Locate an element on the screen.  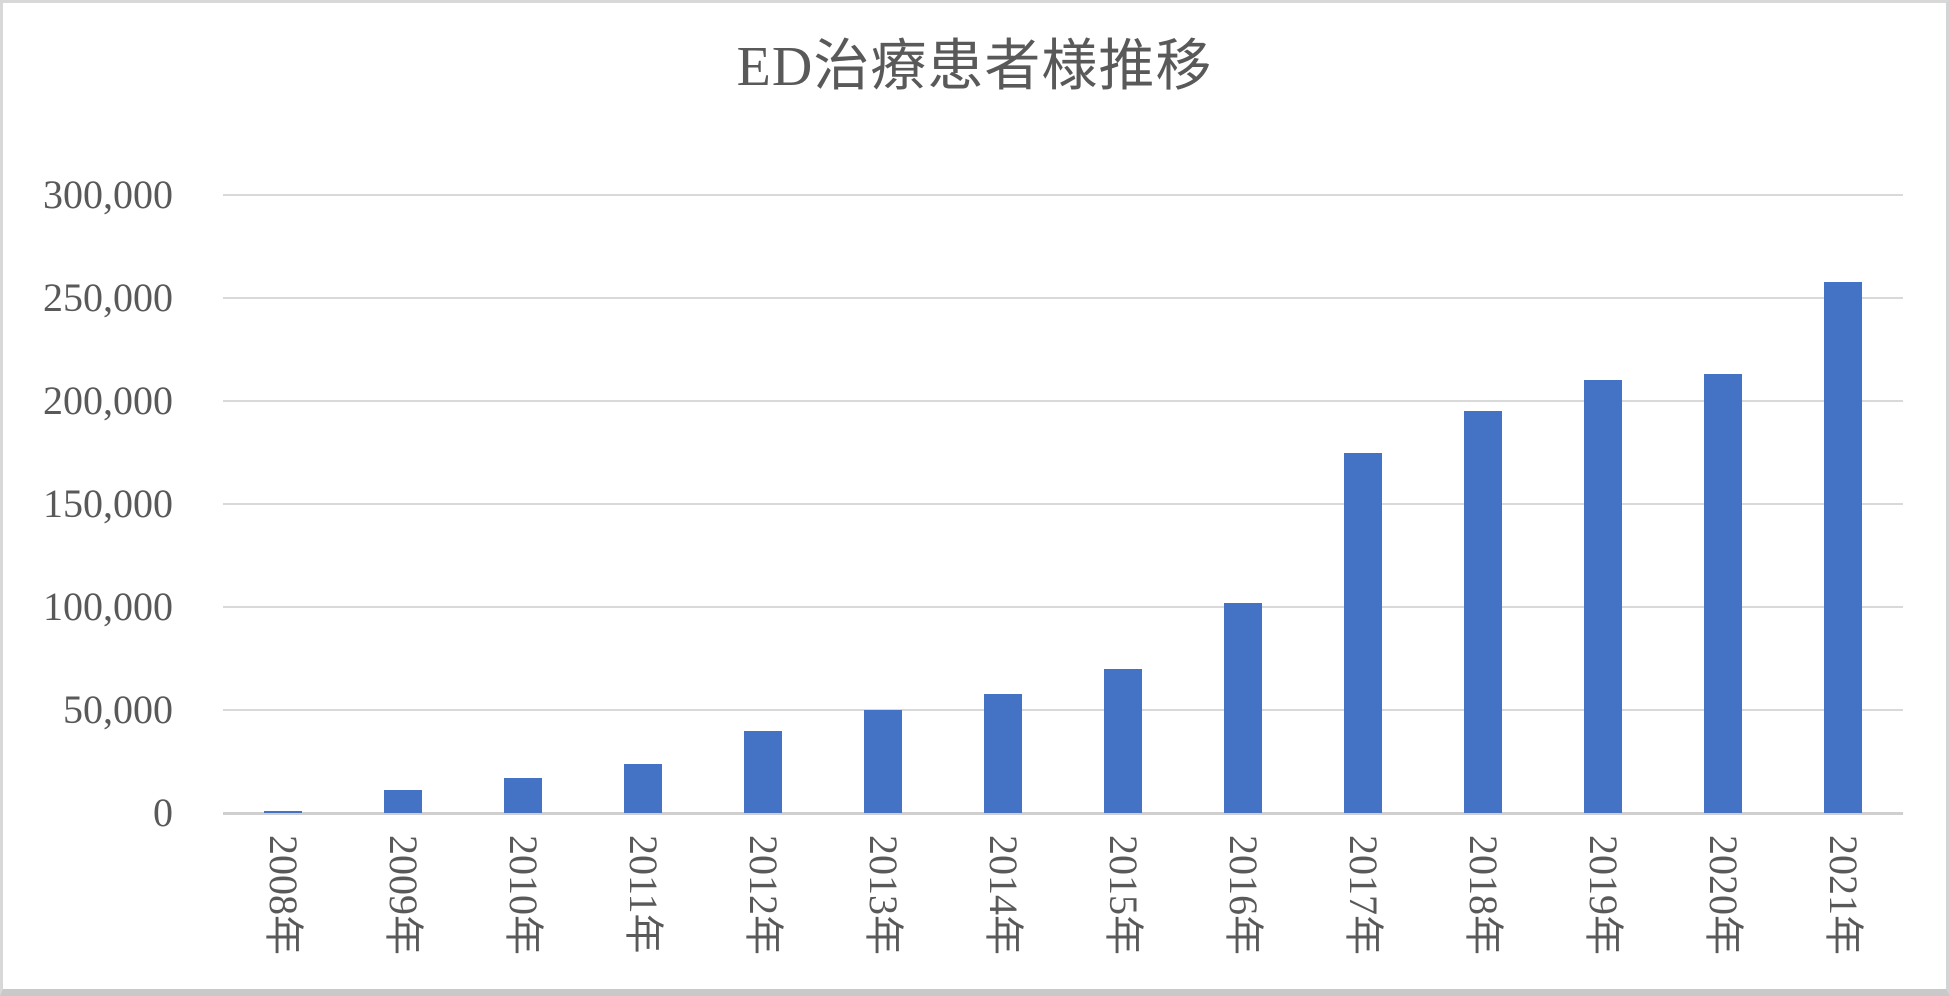
bar-2016年 is located at coordinates (1243, 707).